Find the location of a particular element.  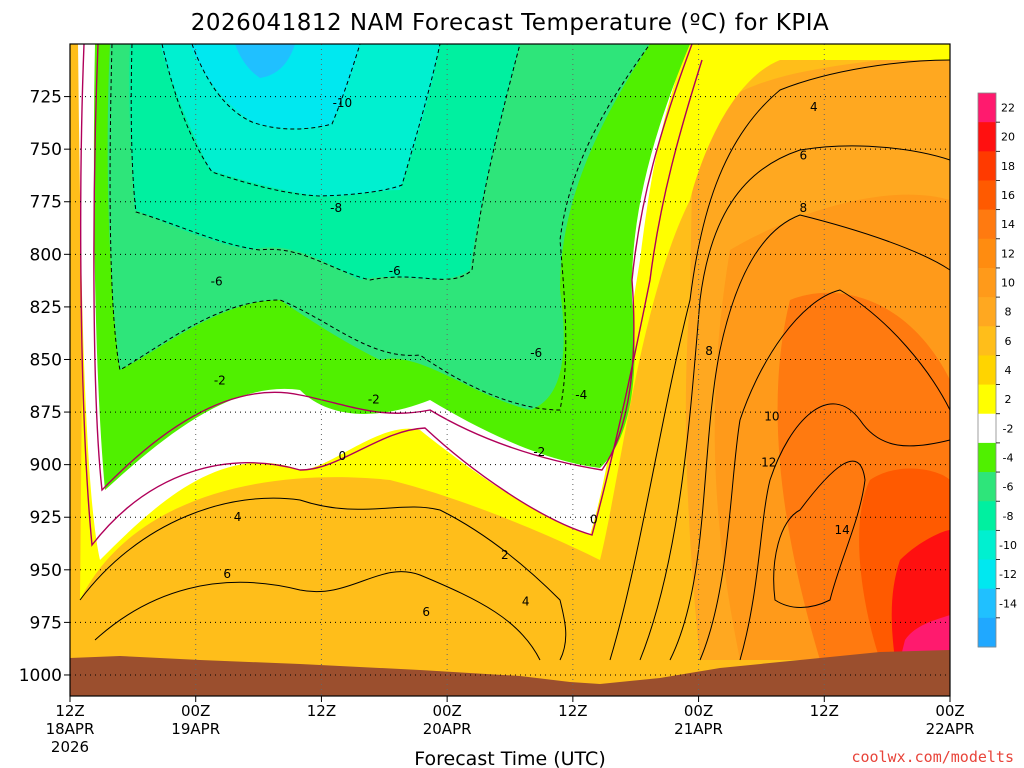

colorbar-tick-label: -8 is located at coordinates (1008, 516).